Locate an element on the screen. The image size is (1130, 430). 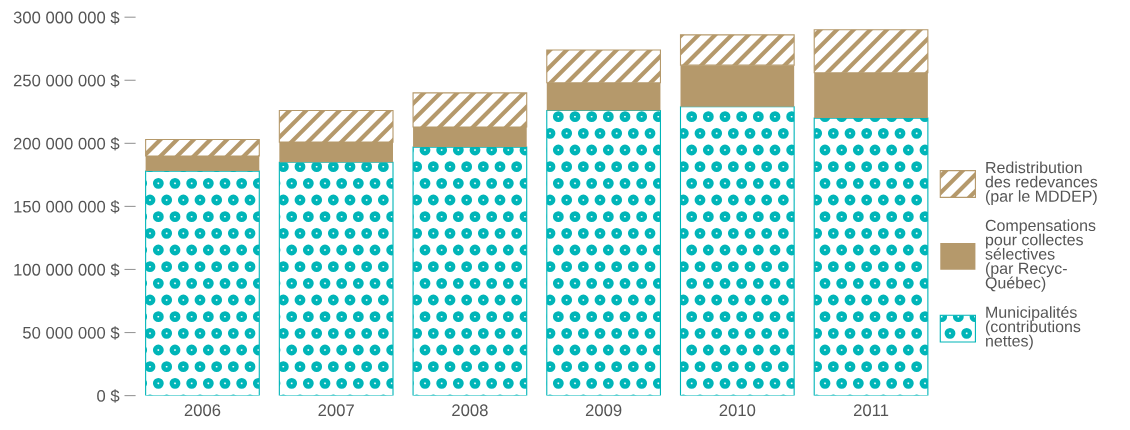
x-tick-label: 2007 is located at coordinates (336, 410).